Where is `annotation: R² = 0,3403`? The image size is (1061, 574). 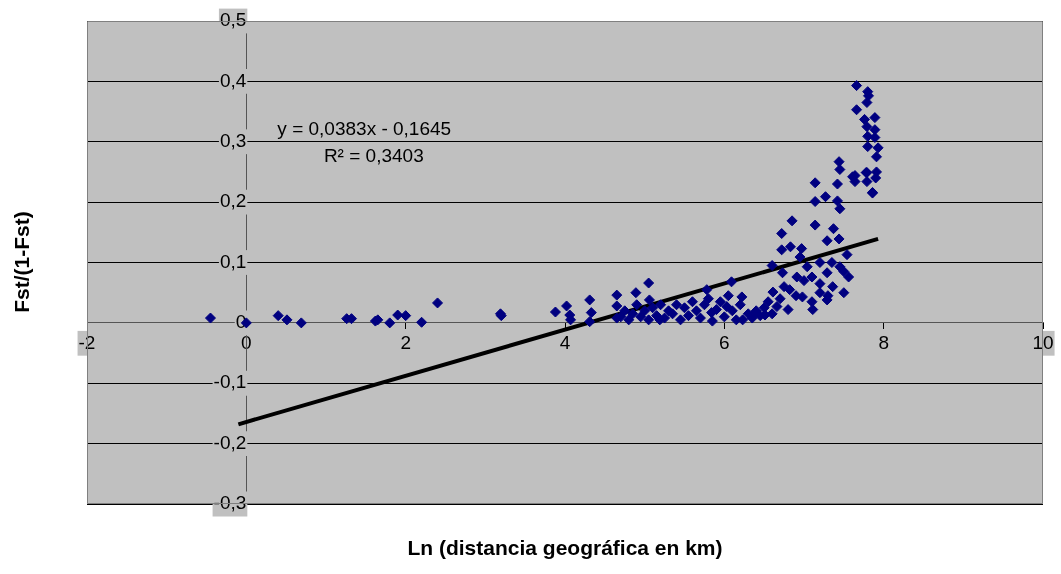 annotation: R² = 0,3403 is located at coordinates (373, 155).